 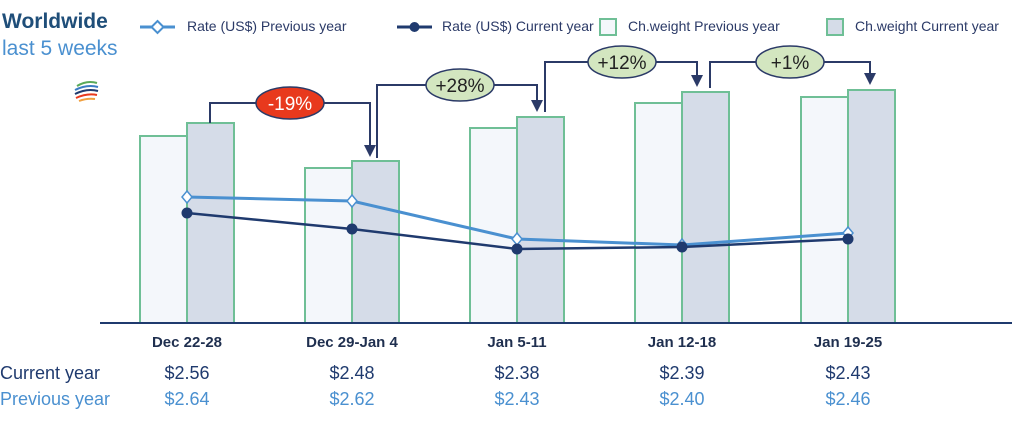 I want to click on legend-weight-curr: Ch.weight Current year, so click(x=927, y=26).